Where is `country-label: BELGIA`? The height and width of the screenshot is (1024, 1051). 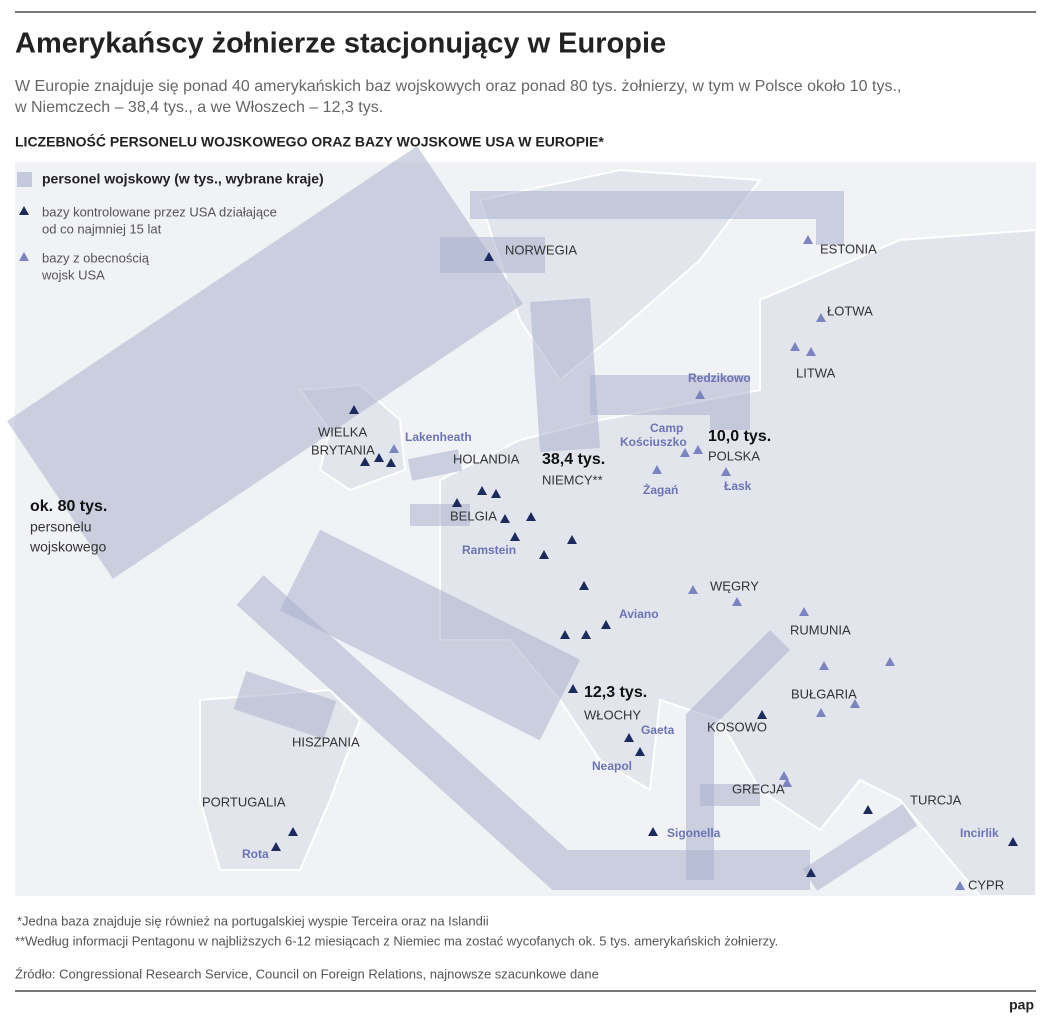 country-label: BELGIA is located at coordinates (473, 515).